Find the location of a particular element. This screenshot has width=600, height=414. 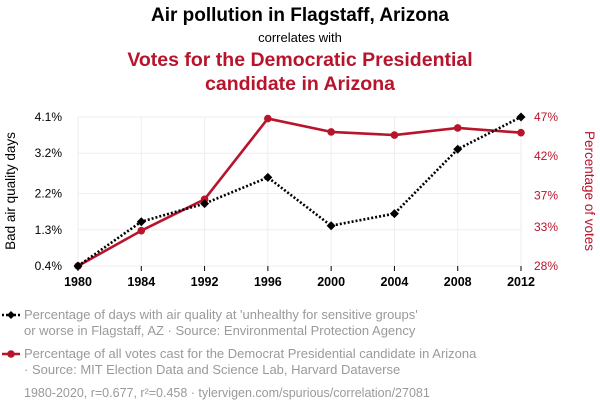

legend-series1-marker is located at coordinates (11, 315).